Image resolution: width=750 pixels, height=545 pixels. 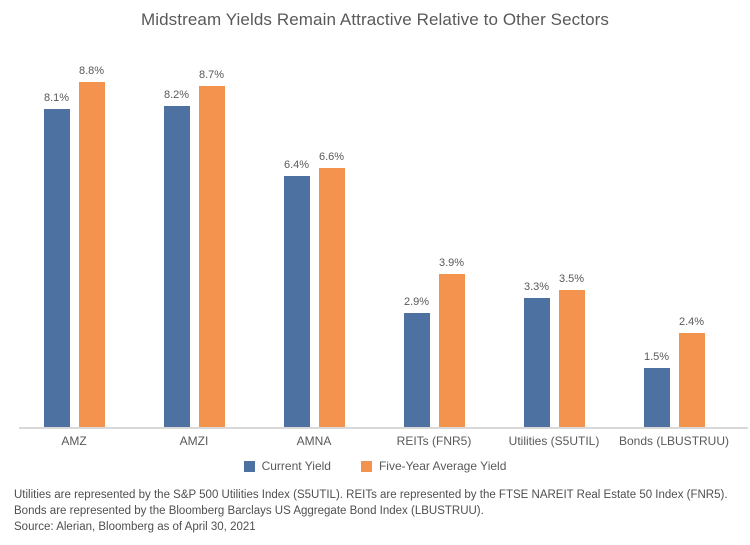 I want to click on bar-group-amz: 8.1% 8.8%, so click(x=74, y=244).